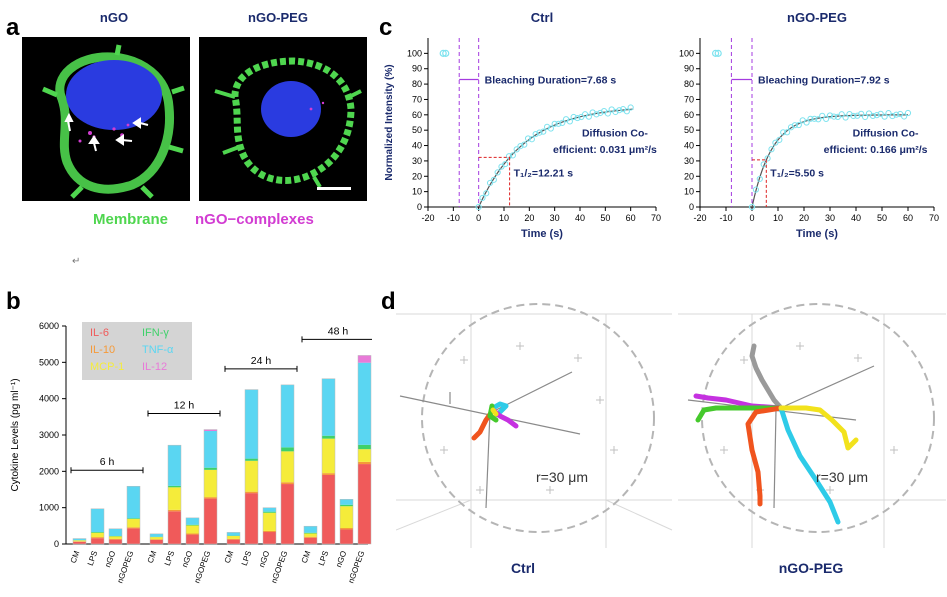 The image size is (947, 597). Describe the element at coordinates (689, 192) in the screenshot. I see `y-tick-label: 10` at that location.